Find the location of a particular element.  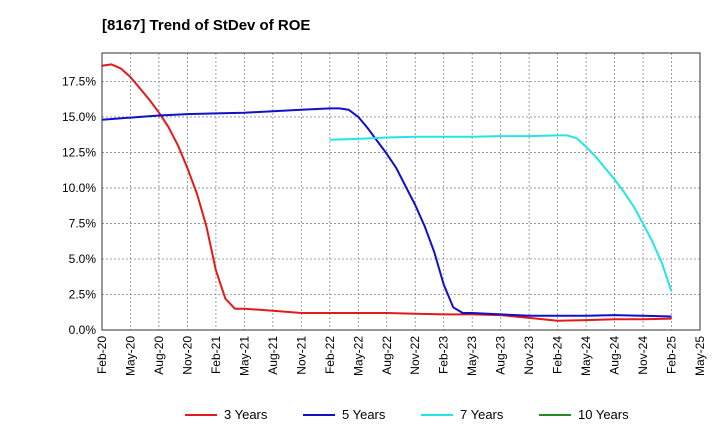

x-tick-label: Feb-21 is located at coordinates (216, 355).